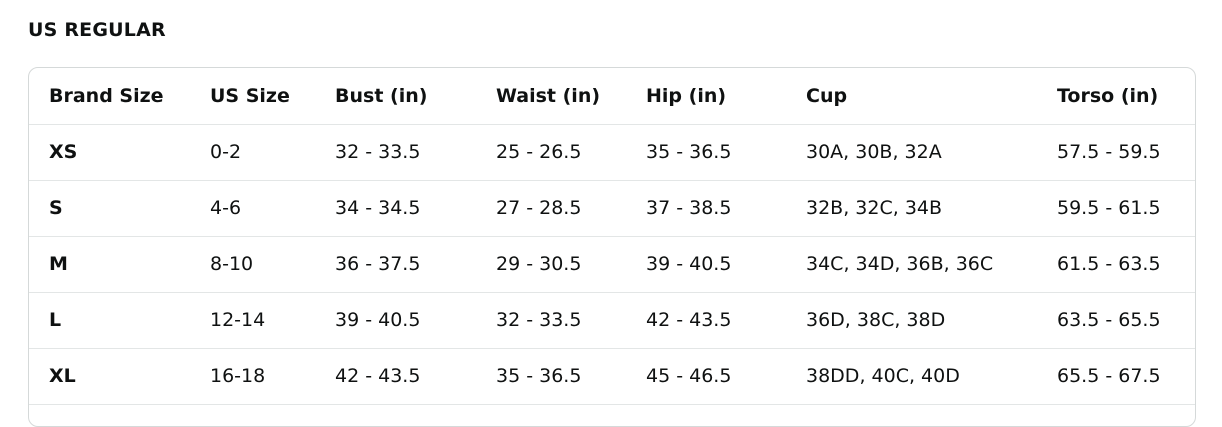 The height and width of the screenshot is (427, 1222). What do you see at coordinates (706, 376) in the screenshot?
I see `cell-hip: 45 - 46.5` at bounding box center [706, 376].